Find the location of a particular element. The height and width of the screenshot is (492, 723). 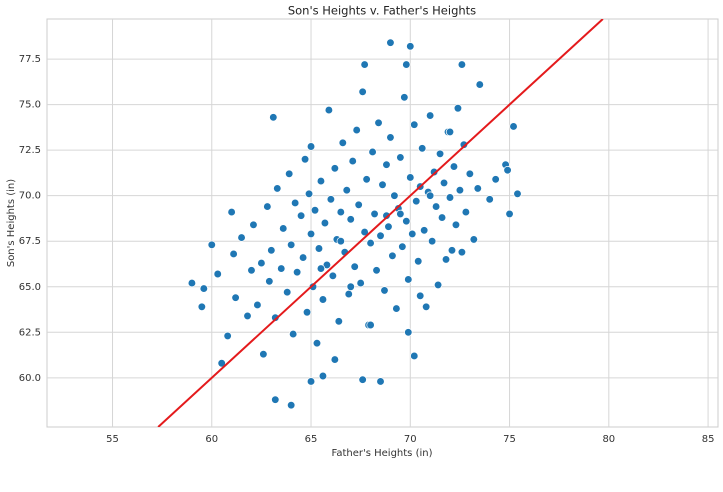

x-tick-label: 65 is located at coordinates (311, 439).